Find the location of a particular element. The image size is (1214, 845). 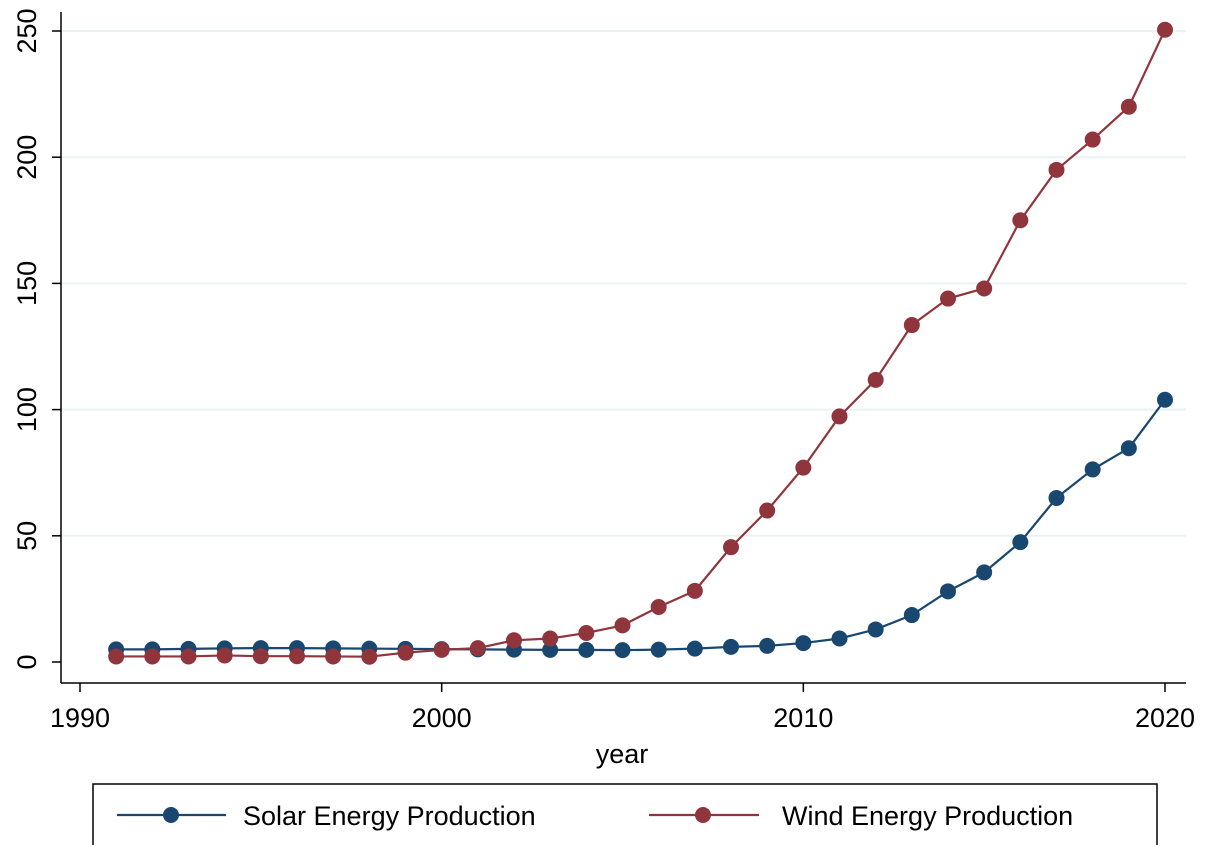

x-tick-label: 2010 is located at coordinates (803, 718).